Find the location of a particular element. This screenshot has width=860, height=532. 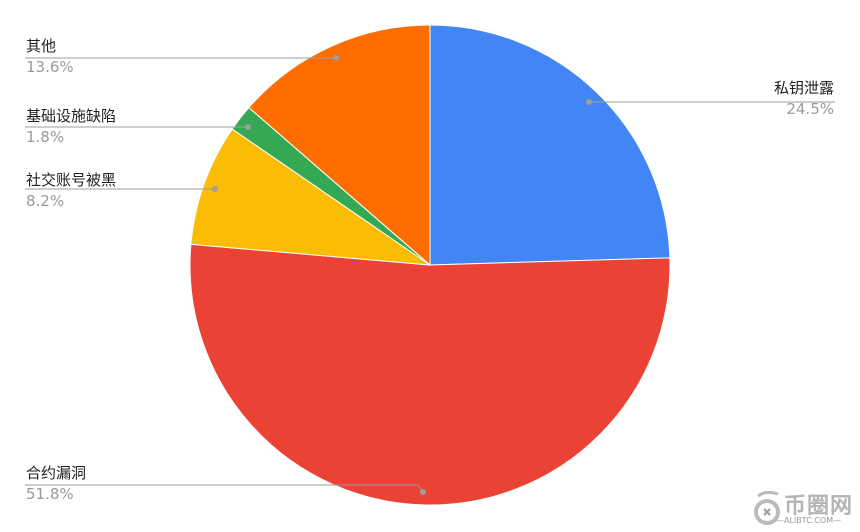

slice-percent: 8.2% is located at coordinates (45, 201).